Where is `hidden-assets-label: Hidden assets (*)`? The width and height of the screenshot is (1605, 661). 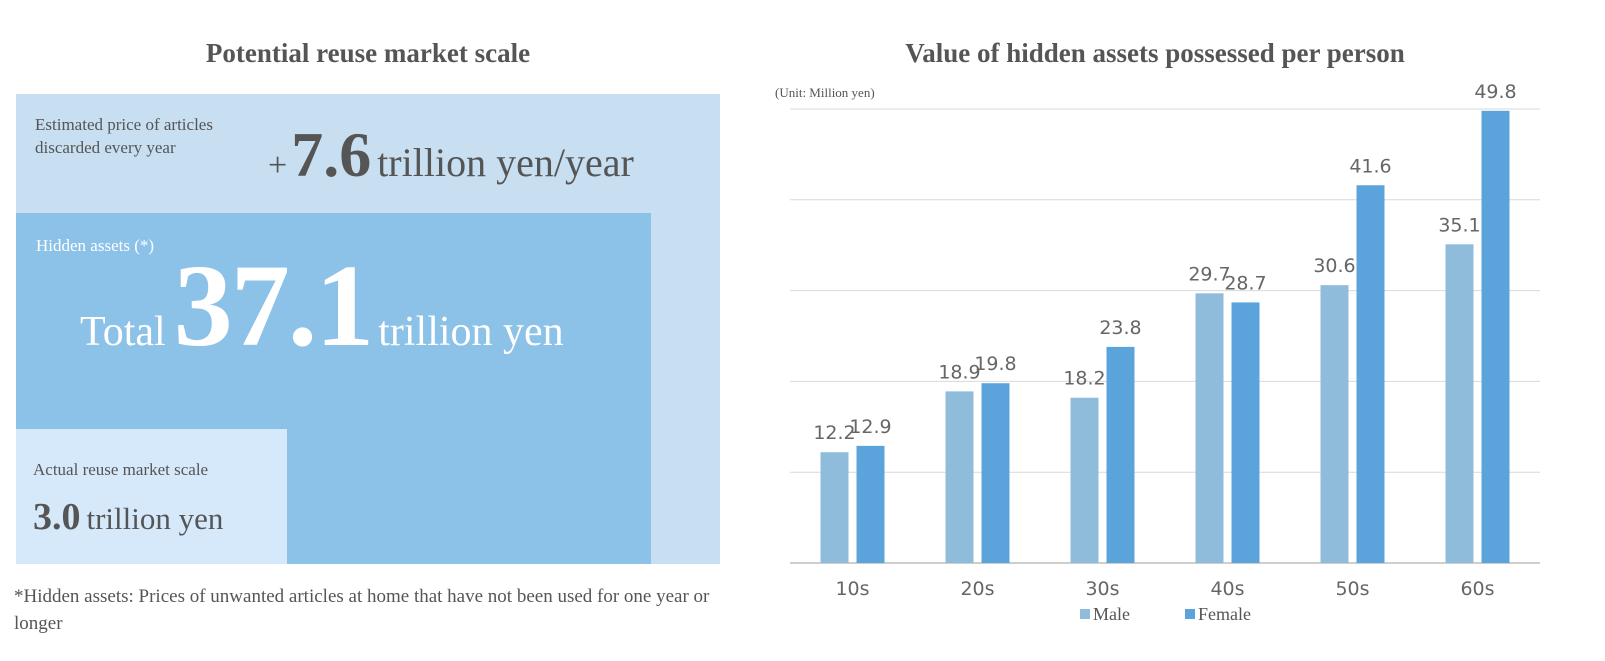
hidden-assets-label: Hidden assets (*) is located at coordinates (95, 245).